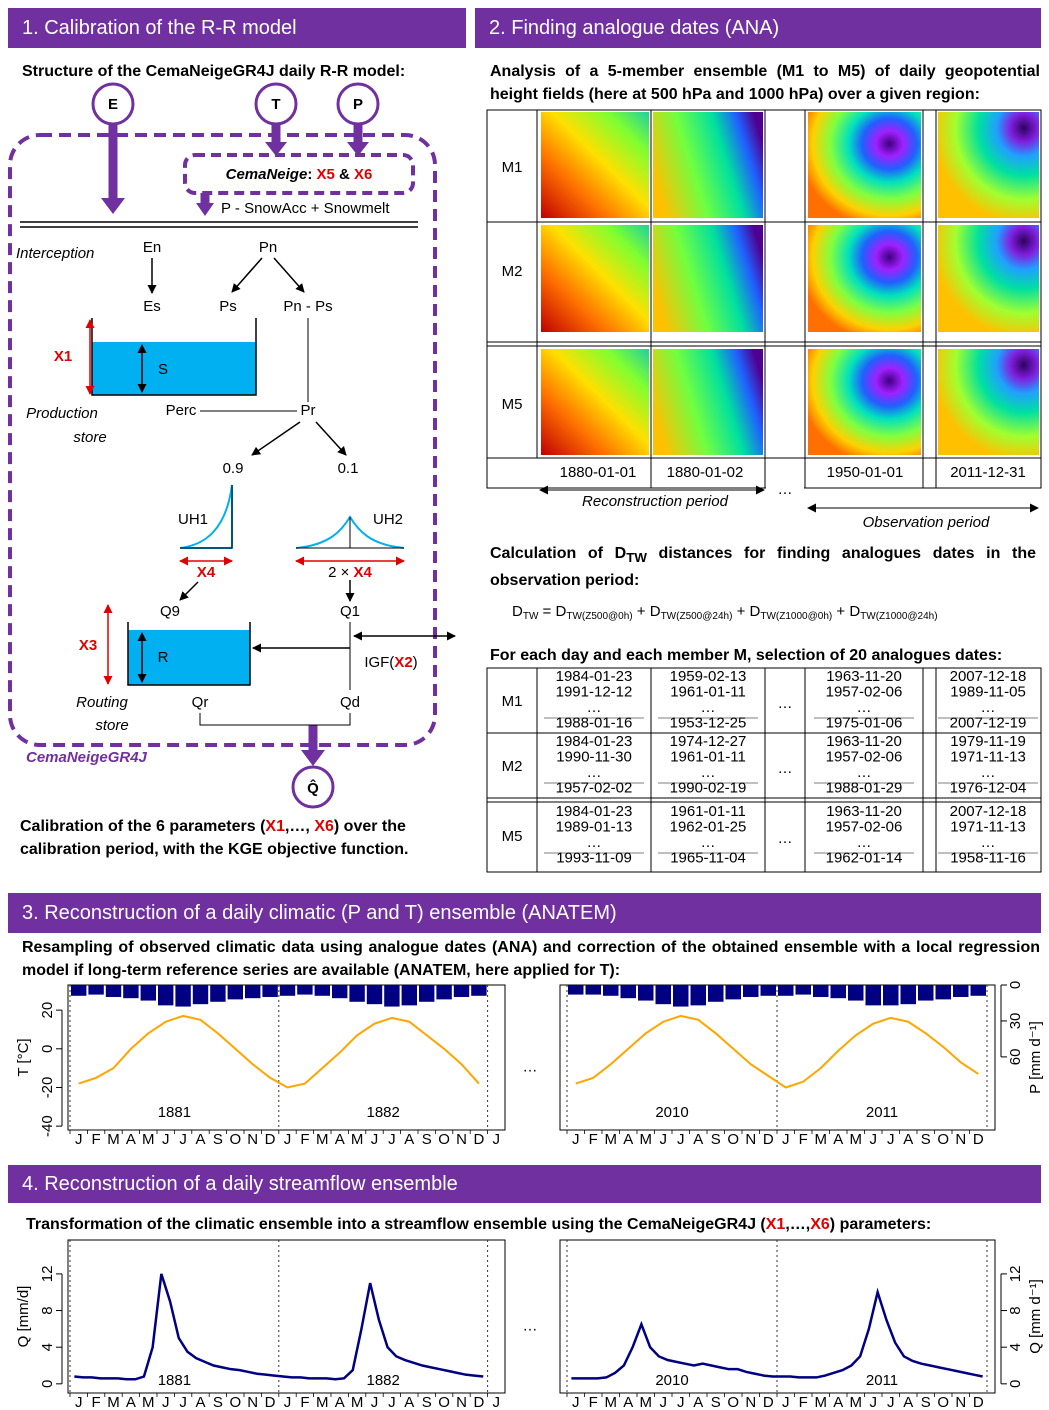 This screenshot has height=1410, width=1049. Describe the element at coordinates (960, 1139) in the screenshot. I see `month-label: N` at that location.